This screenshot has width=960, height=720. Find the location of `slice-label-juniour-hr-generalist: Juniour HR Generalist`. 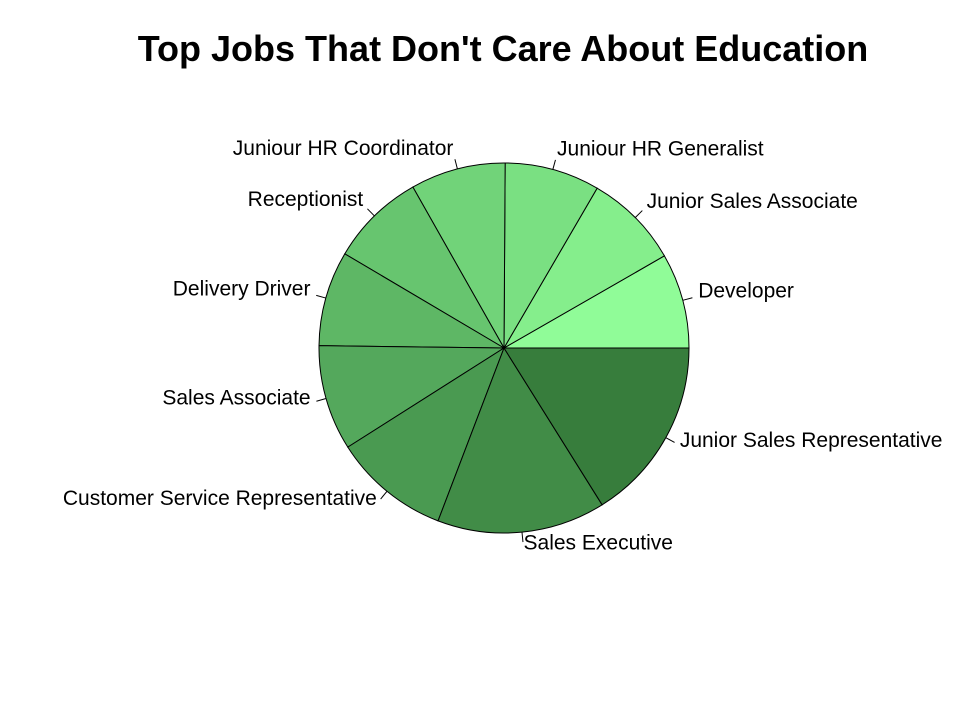

slice-label-juniour-hr-generalist: Juniour HR Generalist is located at coordinates (660, 149).